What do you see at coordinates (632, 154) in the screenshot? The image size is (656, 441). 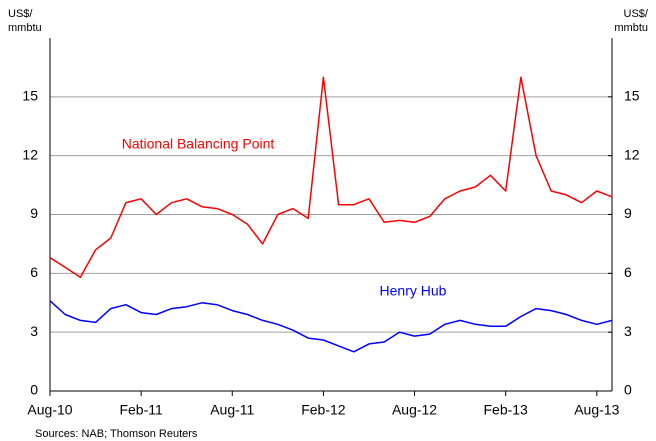 I see `y2-tick-label: 12` at bounding box center [632, 154].